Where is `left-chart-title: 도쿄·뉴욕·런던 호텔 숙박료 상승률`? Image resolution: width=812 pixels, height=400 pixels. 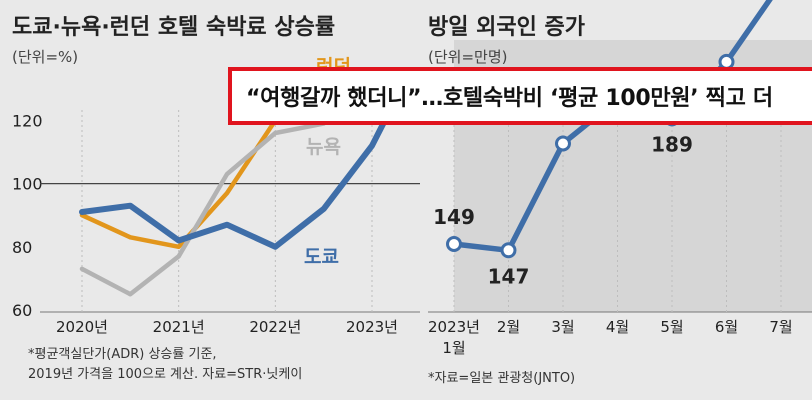
left-chart-title: 도쿄·뉴욕·런던 호텔 숙박료 상승률 is located at coordinates (173, 27).